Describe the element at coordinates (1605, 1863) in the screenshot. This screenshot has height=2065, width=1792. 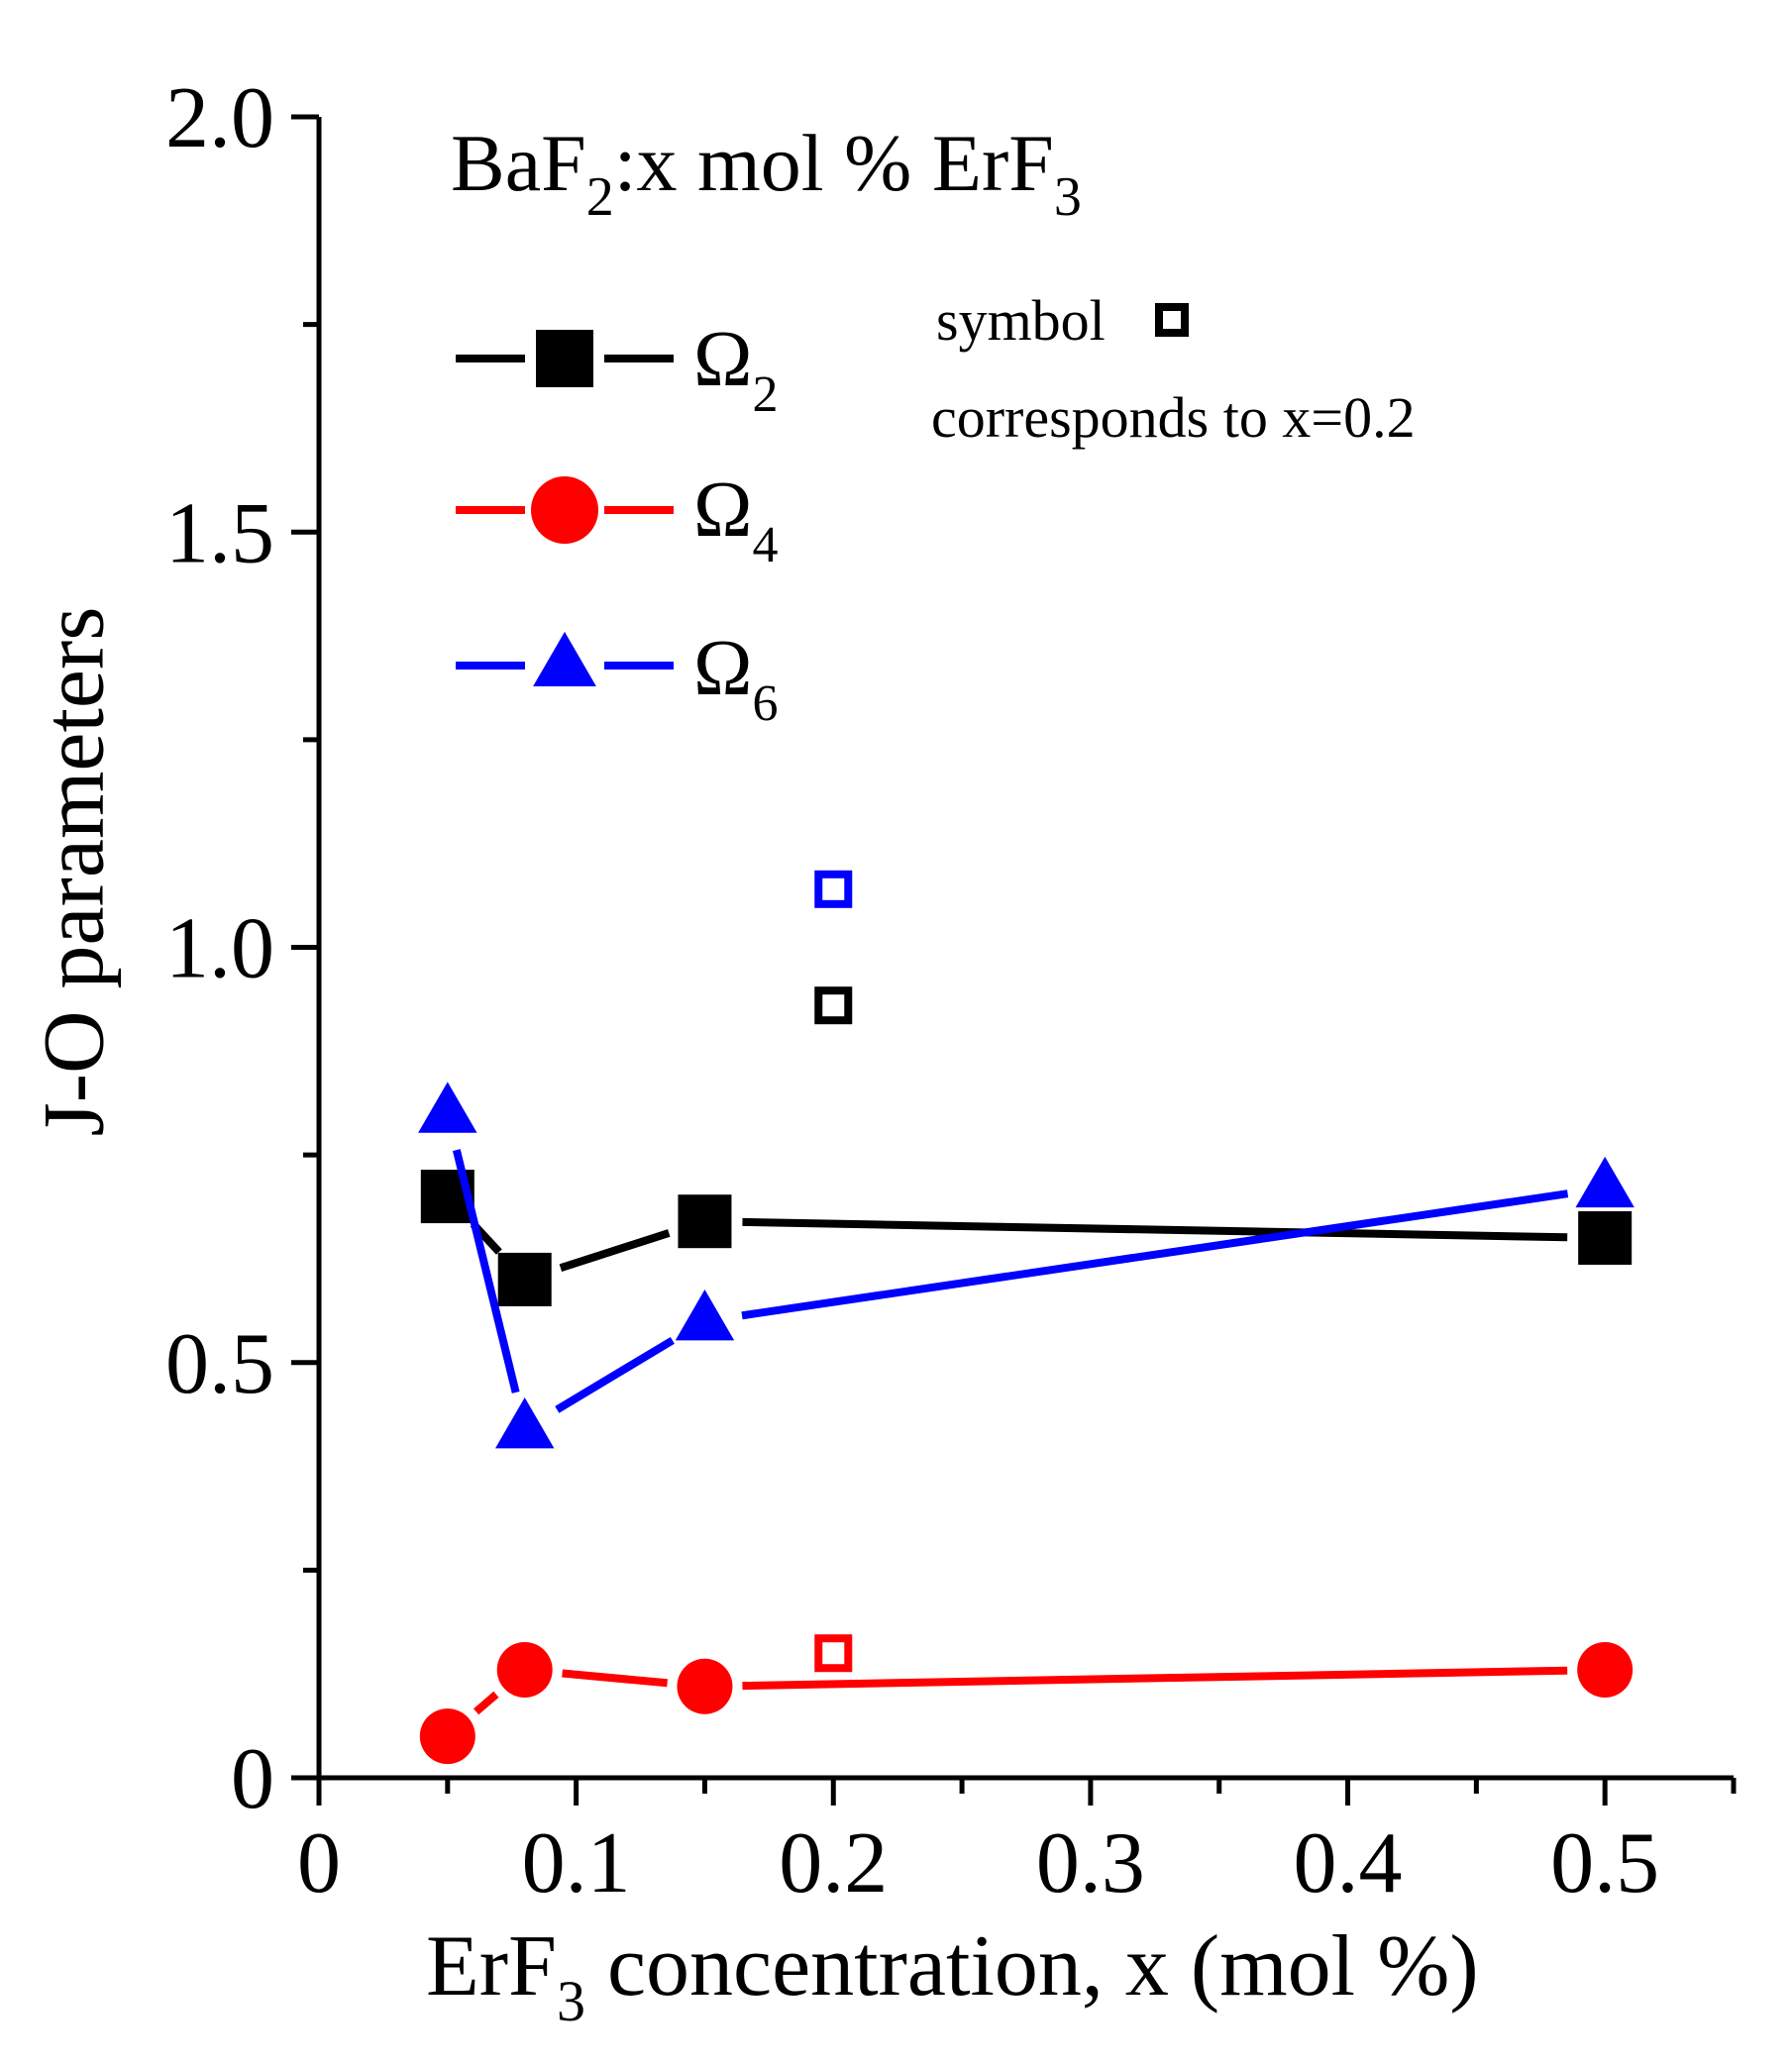
I see `x-tick-label: 0.5` at that location.